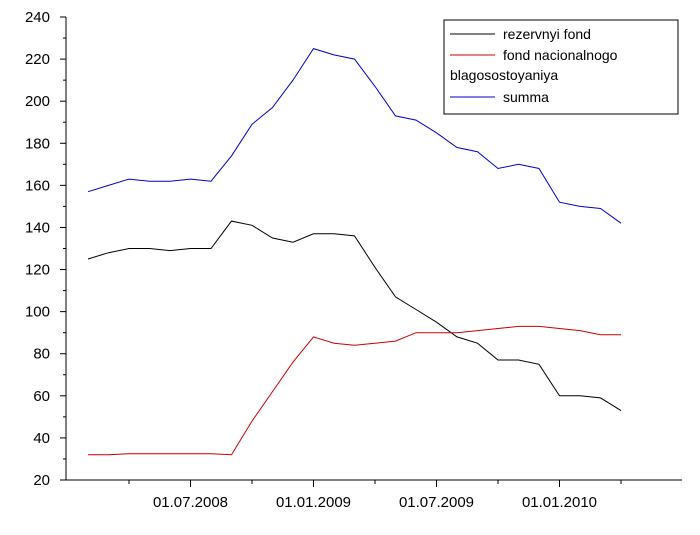 Image resolution: width=700 pixels, height=535 pixels. What do you see at coordinates (41, 438) in the screenshot?
I see `y-tick-label: 40` at bounding box center [41, 438].